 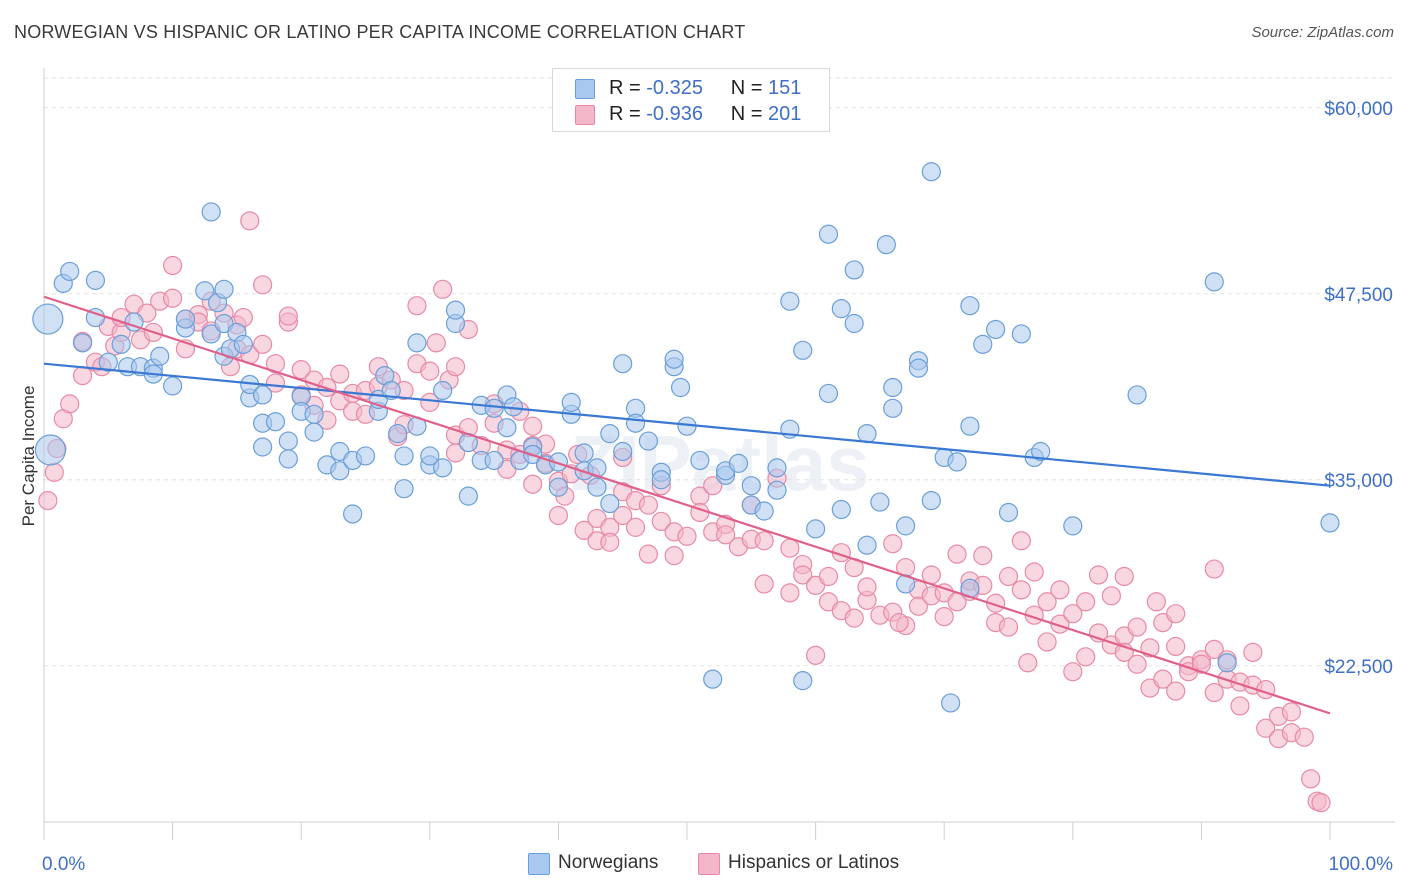 I want to click on y-tick-label: $35,000, so click(x=1358, y=481).